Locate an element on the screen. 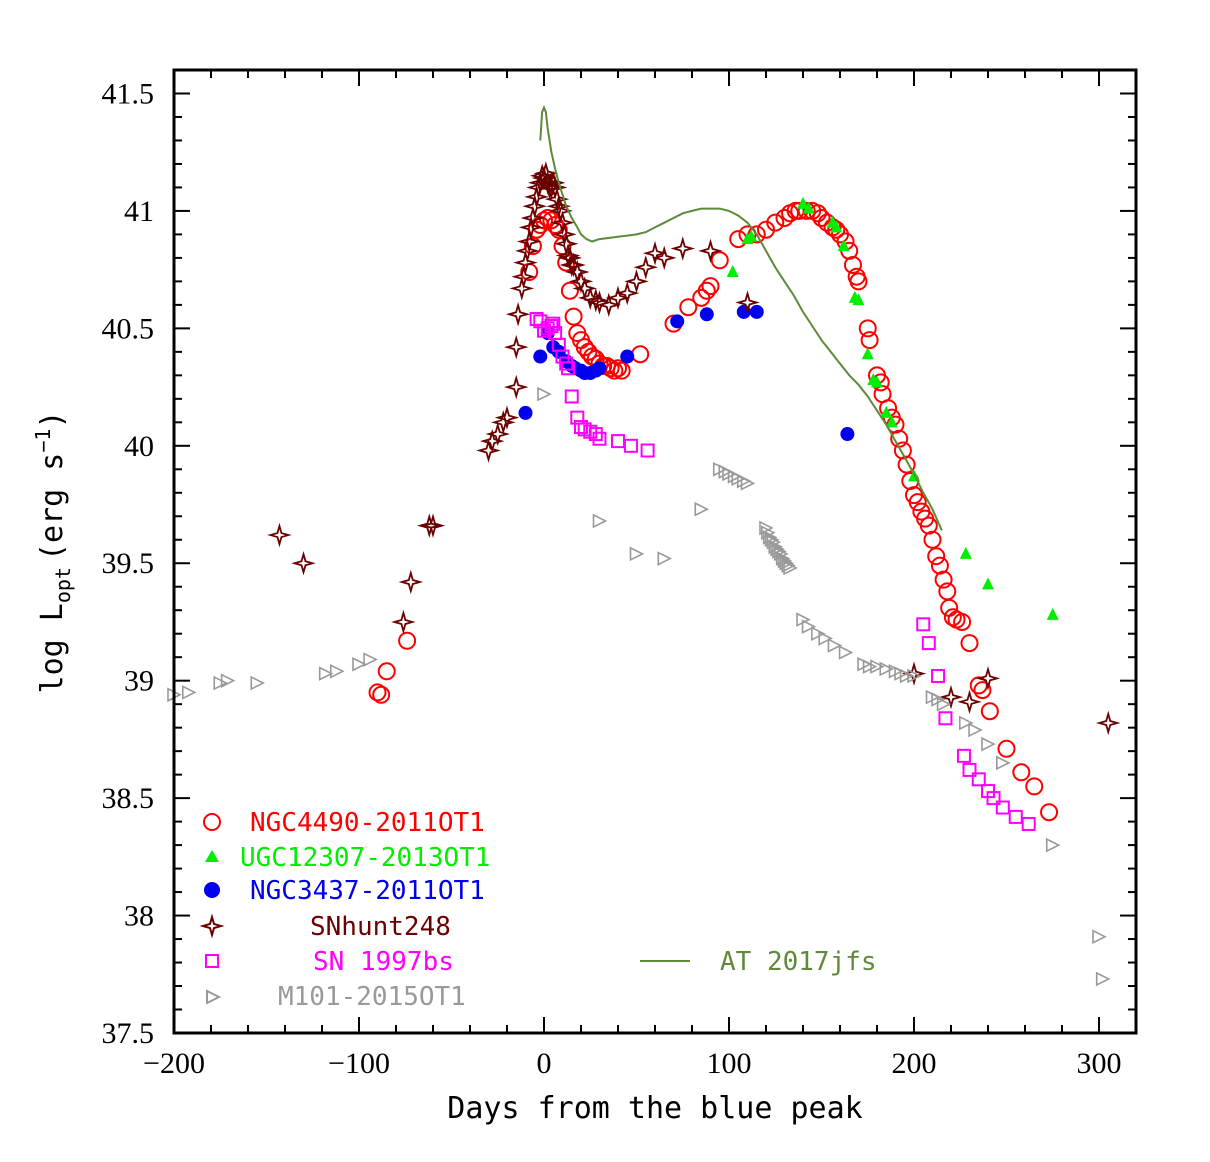  y-tick-label: 41 is located at coordinates (139, 211).